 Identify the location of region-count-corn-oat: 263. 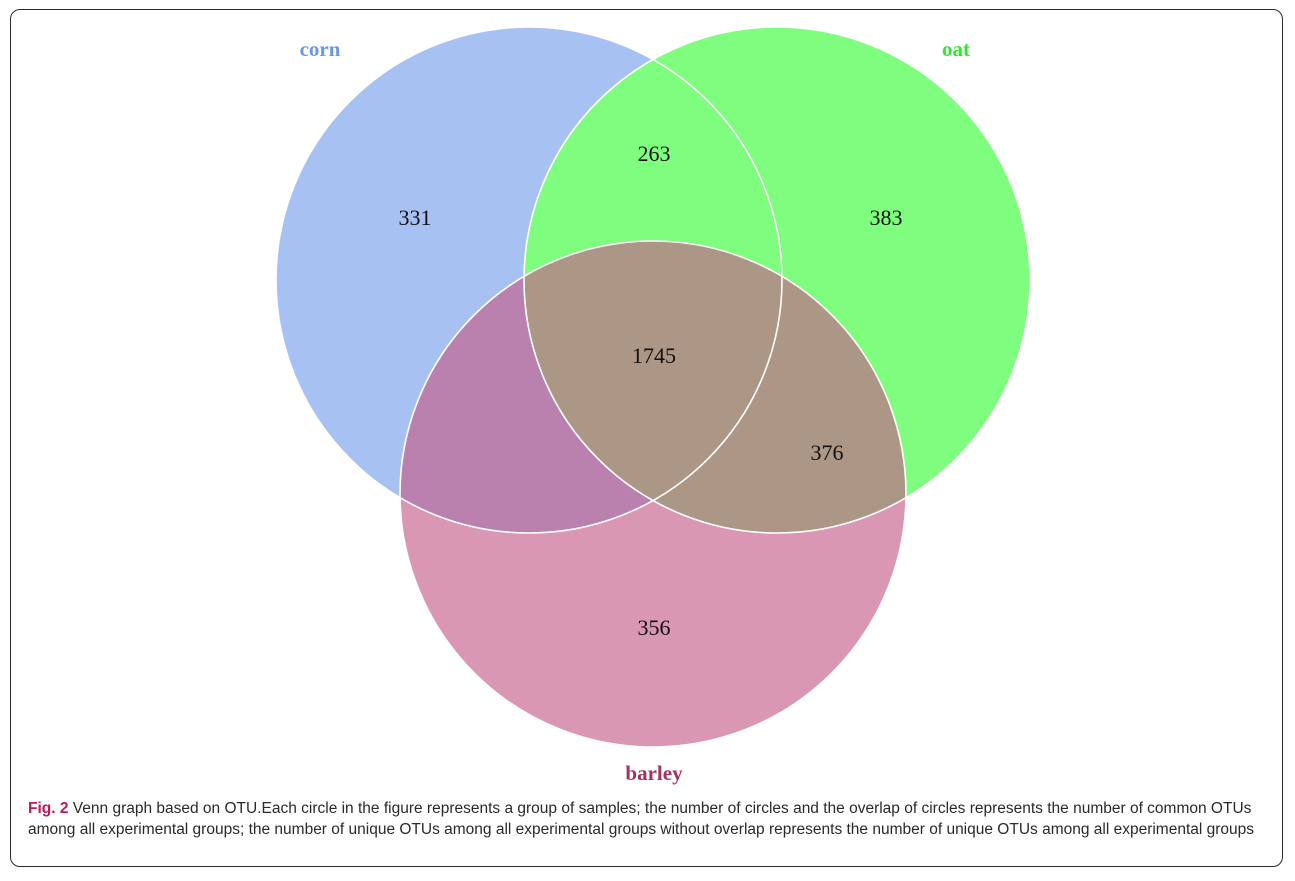
(654, 153).